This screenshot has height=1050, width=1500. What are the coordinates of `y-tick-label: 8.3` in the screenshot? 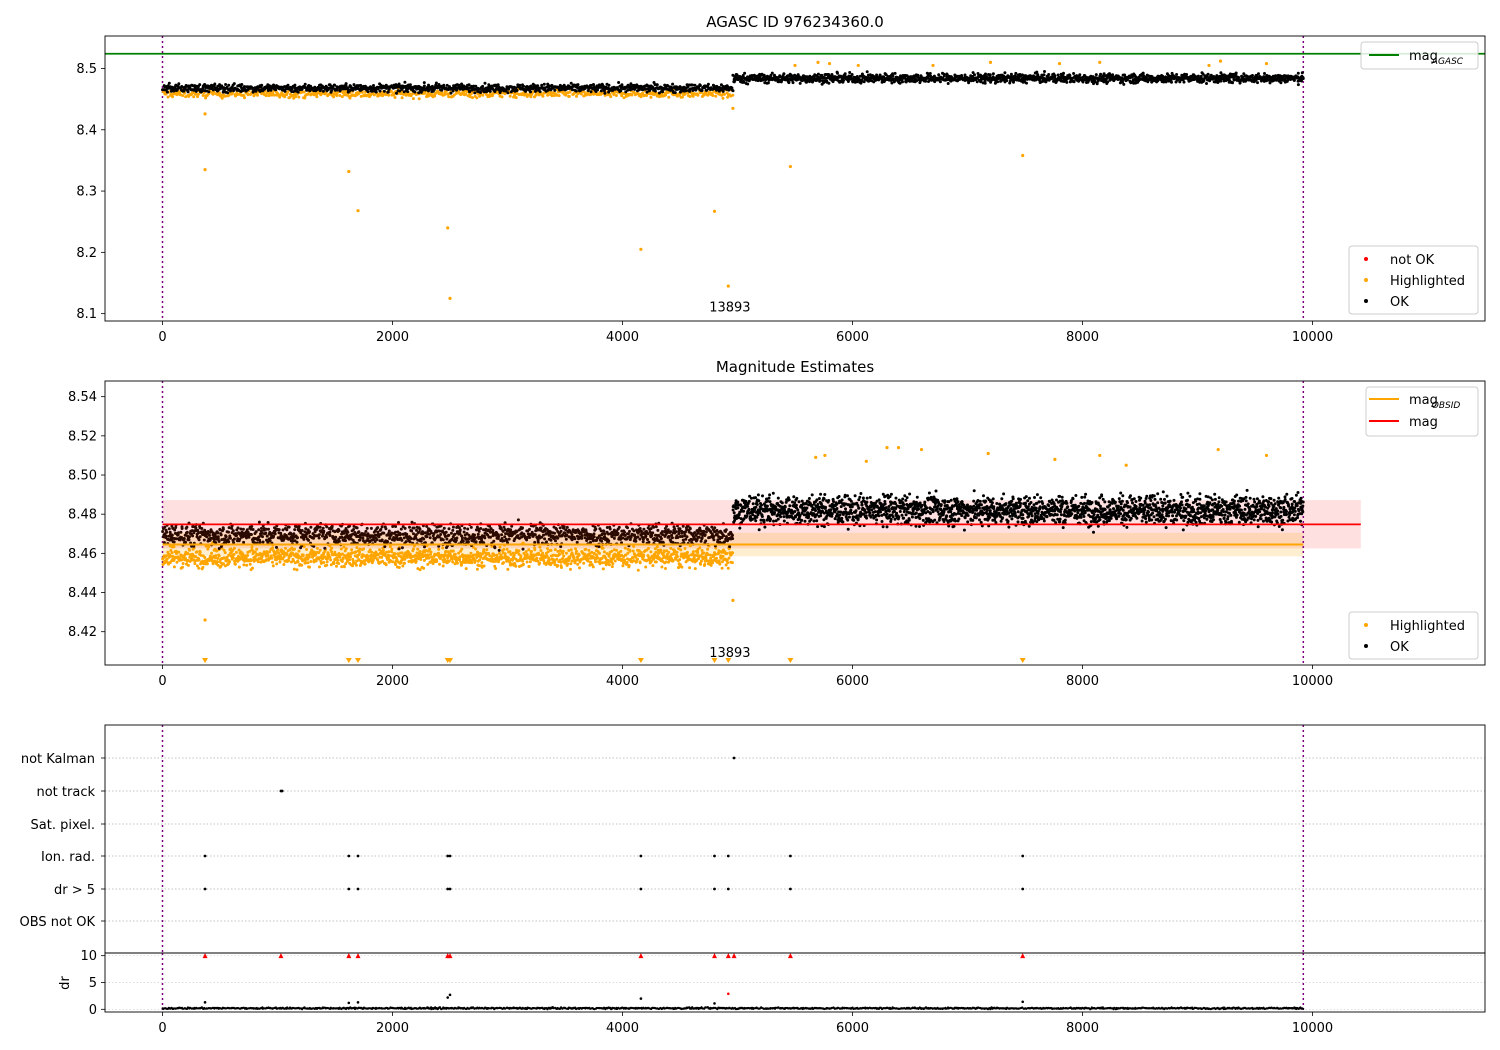 It's located at (86, 192).